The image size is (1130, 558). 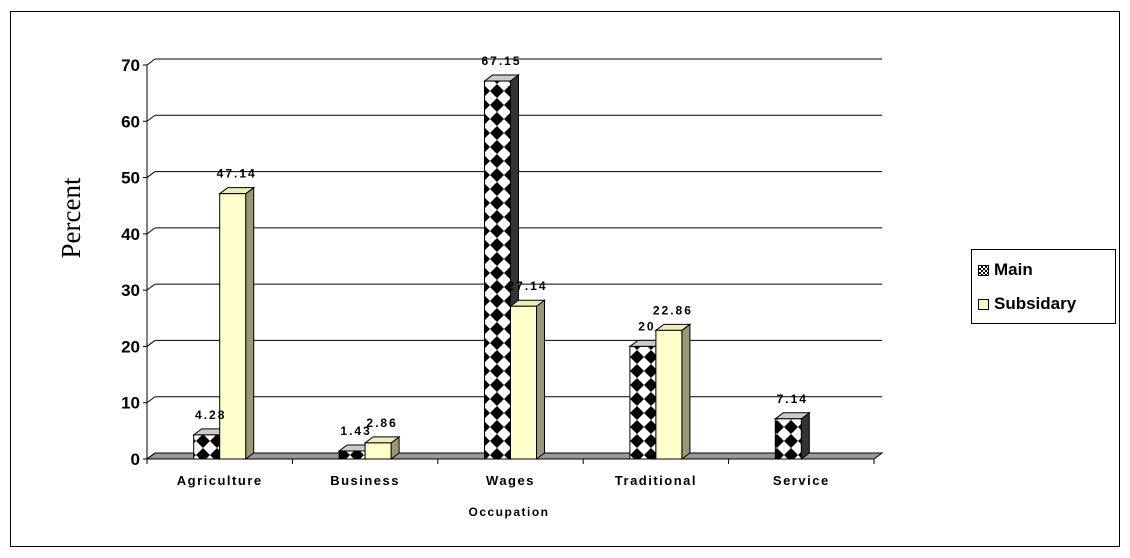 What do you see at coordinates (365, 480) in the screenshot?
I see `x-tick-label: Business` at bounding box center [365, 480].